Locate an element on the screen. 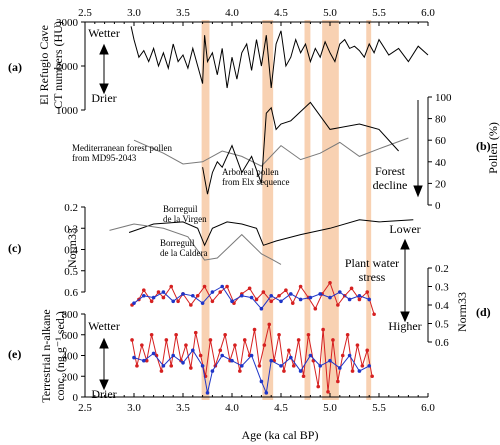 The height and width of the screenshot is (445, 500). ylabel-b: Pollen (%) is located at coordinates (493, 148).